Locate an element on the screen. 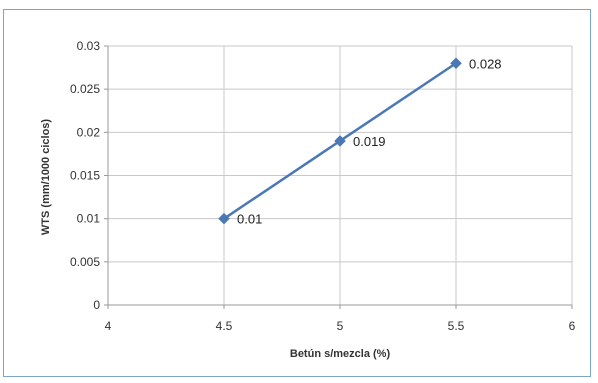 The image size is (598, 383). data-label: 0.01 is located at coordinates (249, 219).